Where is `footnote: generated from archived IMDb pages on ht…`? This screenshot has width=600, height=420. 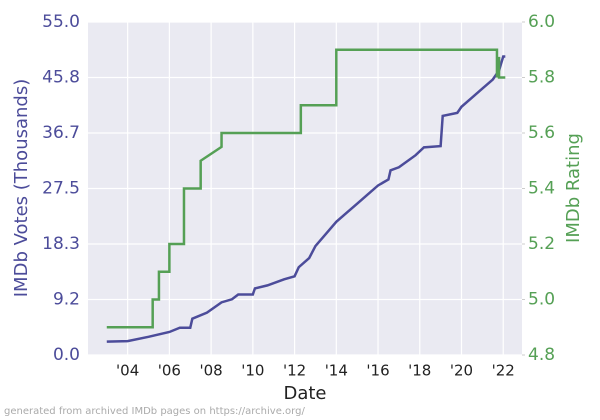 footnote: generated from archived IMDb pages on ht… is located at coordinates (154, 411).